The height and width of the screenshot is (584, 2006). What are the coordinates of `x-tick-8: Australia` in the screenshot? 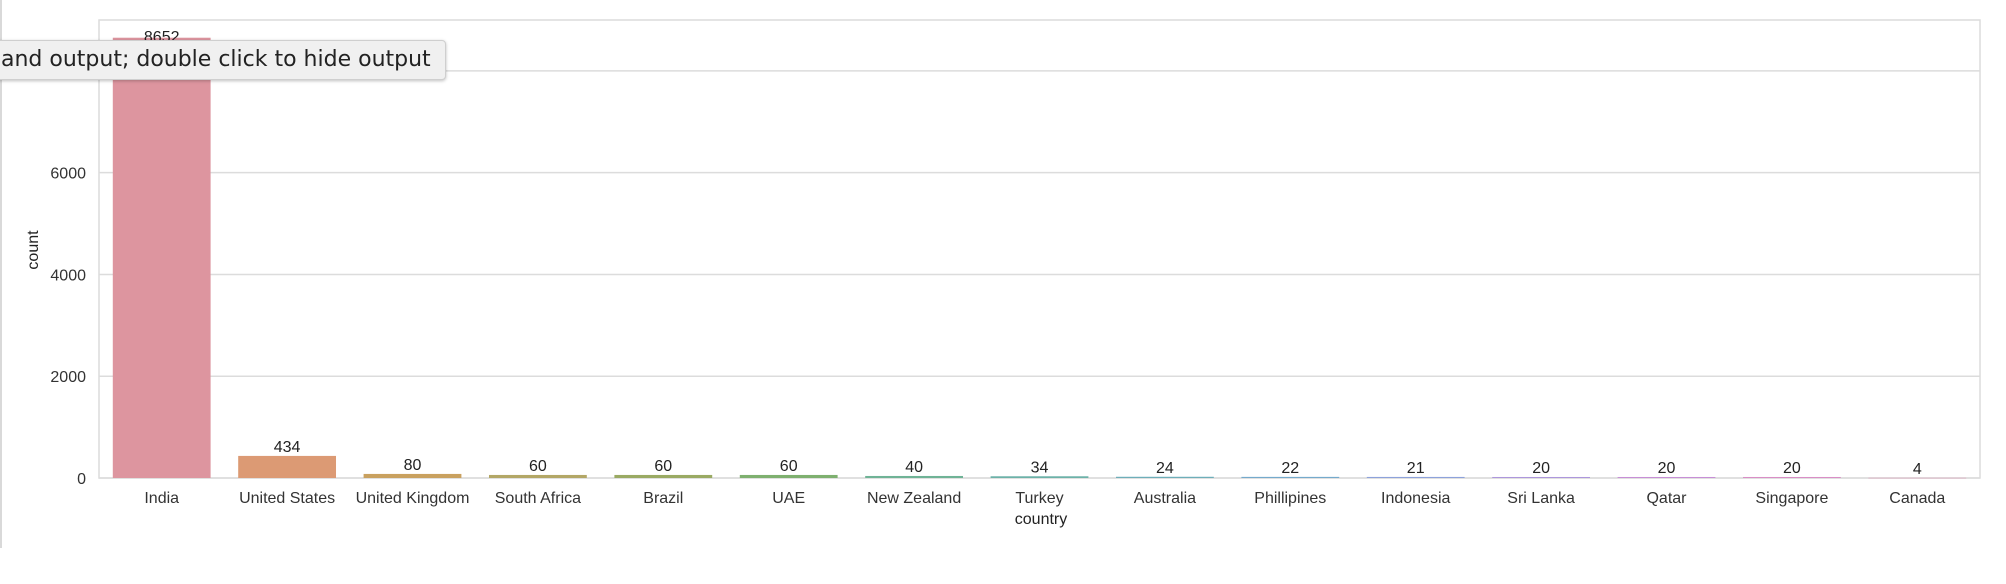 It's located at (1165, 498).